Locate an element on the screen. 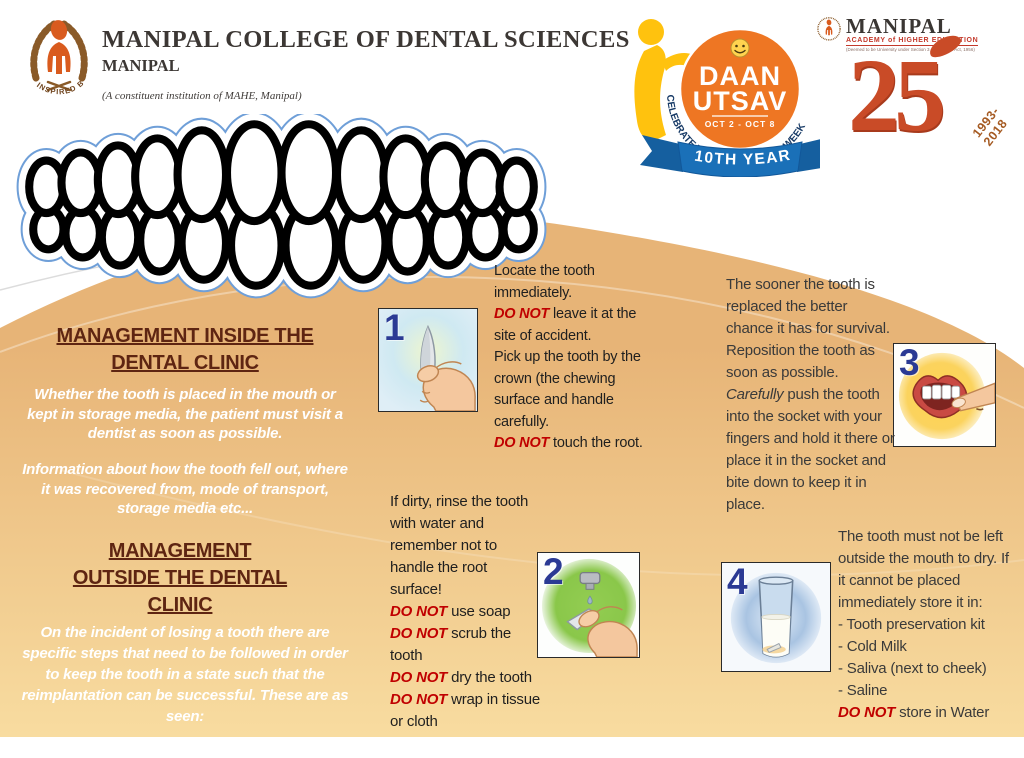 This screenshot has width=1024, height=758. daan-ribbon-text: 10TH YEAR is located at coordinates (742, 158).